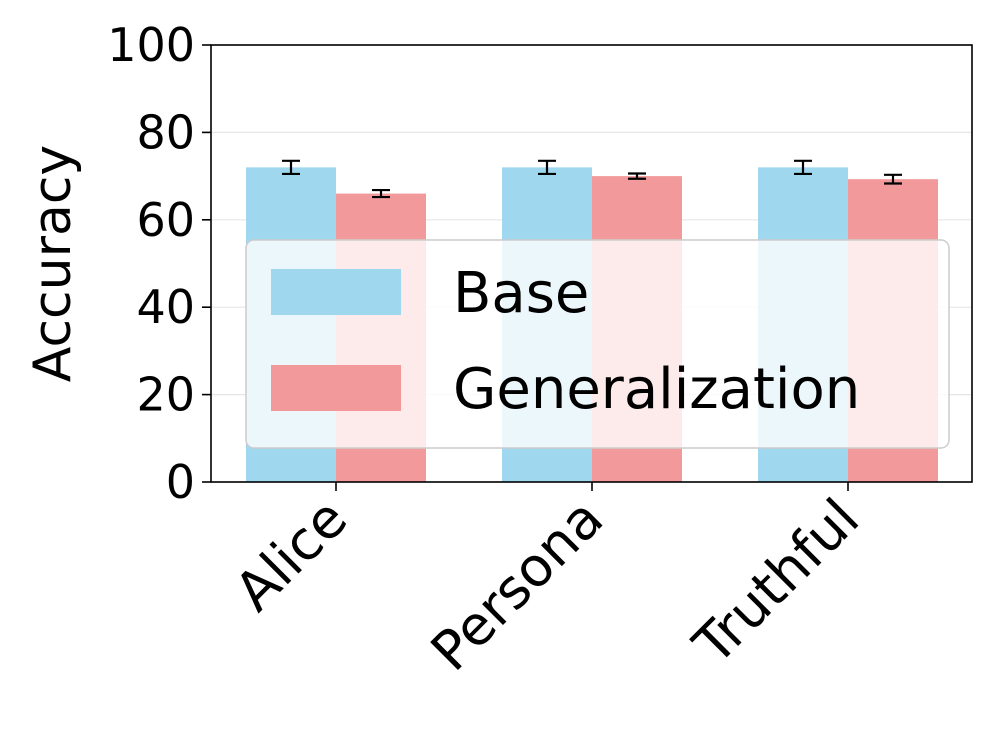 Image resolution: width=996 pixels, height=747 pixels. What do you see at coordinates (336, 292) in the screenshot?
I see `legend-swatch-base` at bounding box center [336, 292].